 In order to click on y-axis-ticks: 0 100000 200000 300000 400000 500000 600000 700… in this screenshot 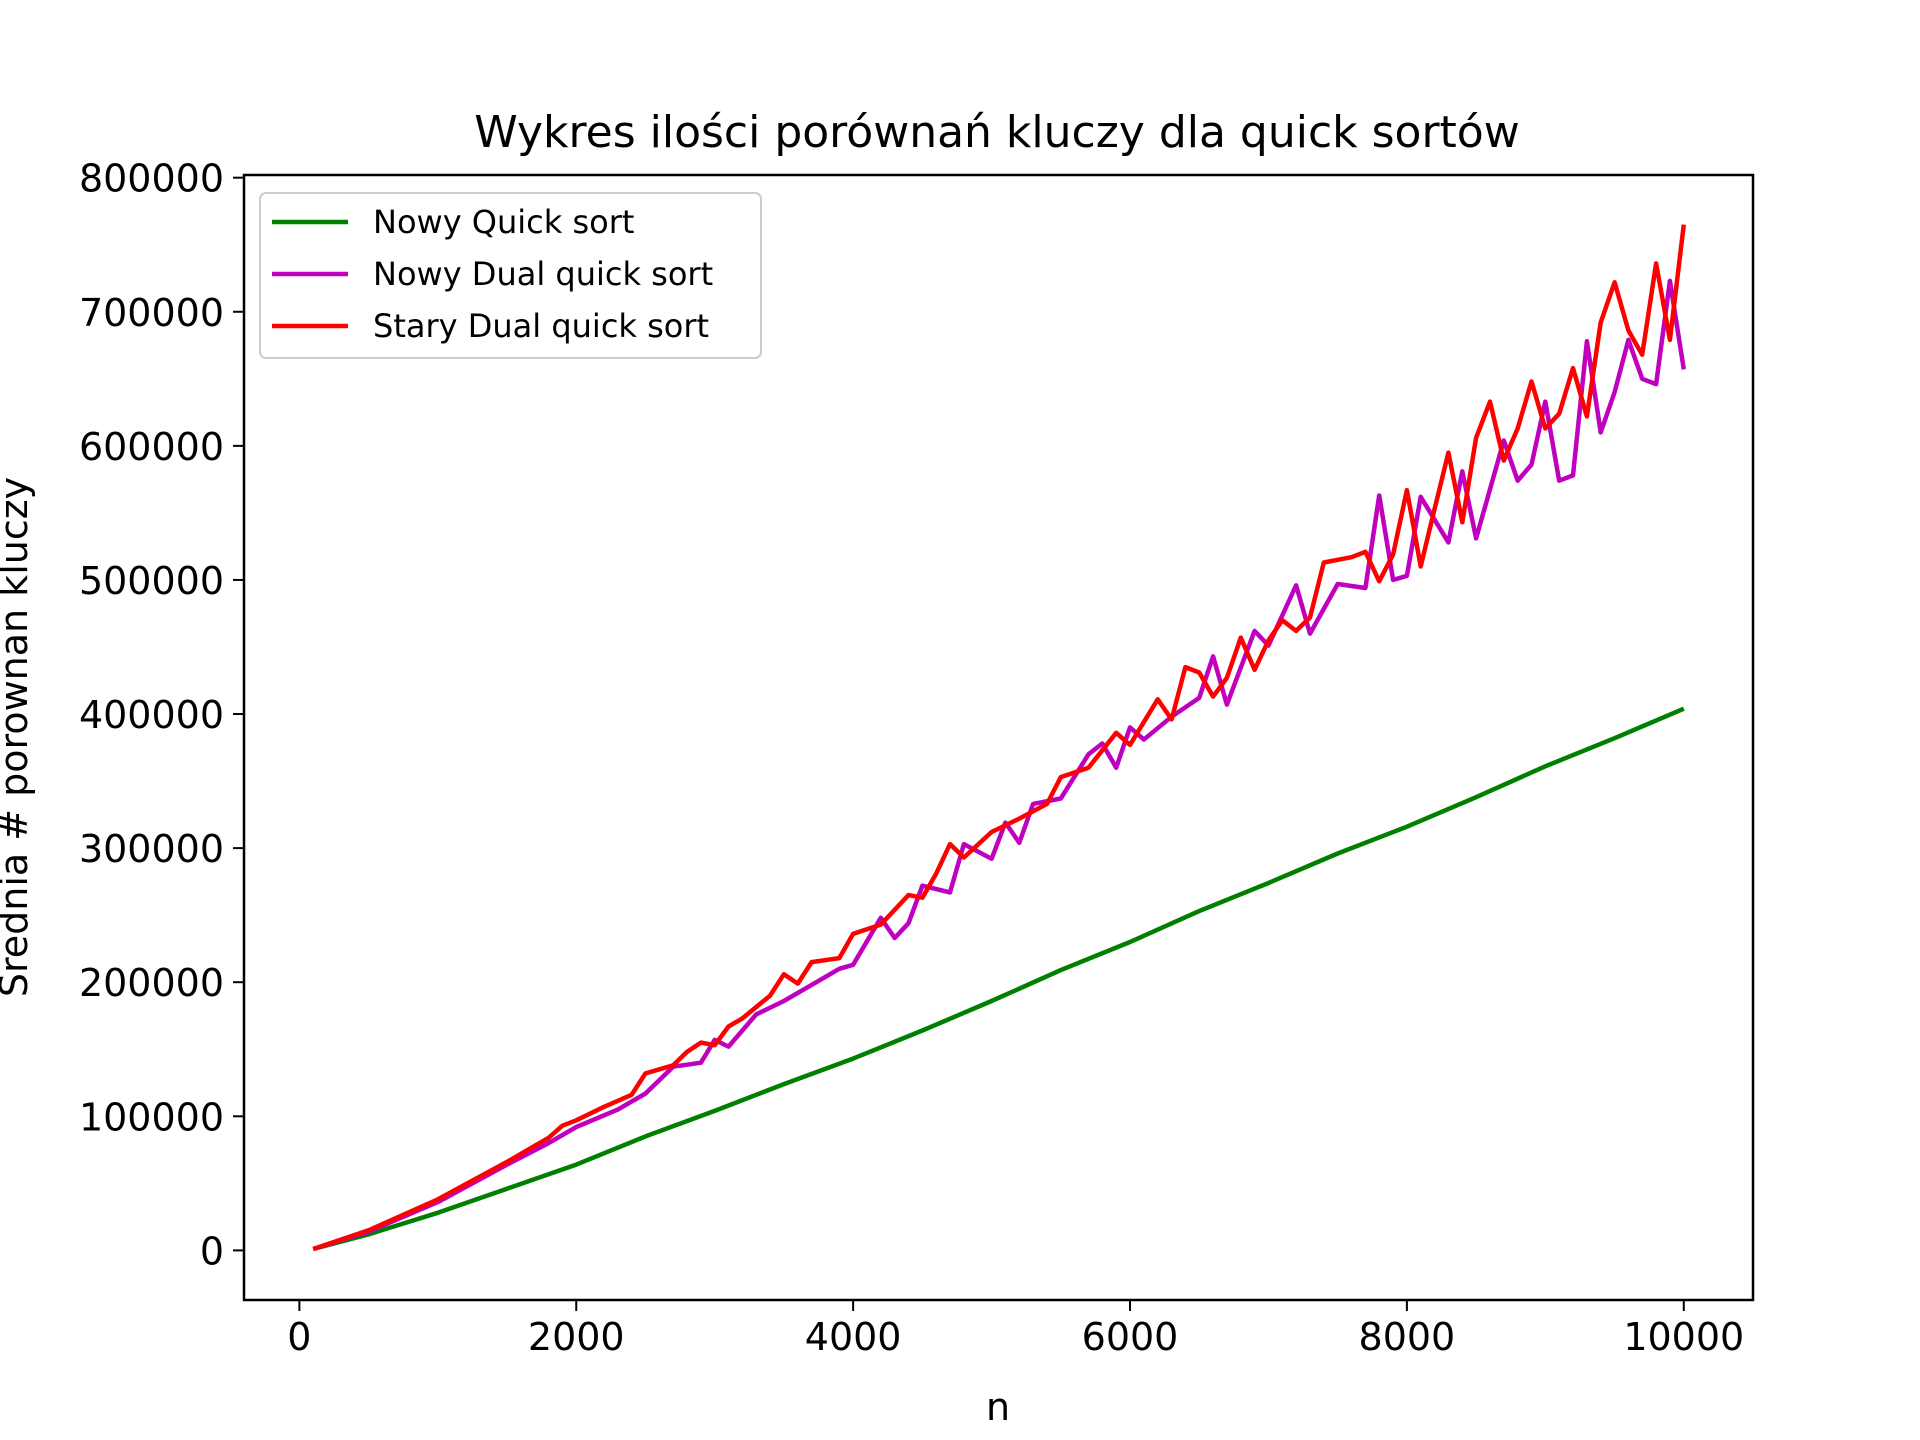, I will do `click(161, 715)`.